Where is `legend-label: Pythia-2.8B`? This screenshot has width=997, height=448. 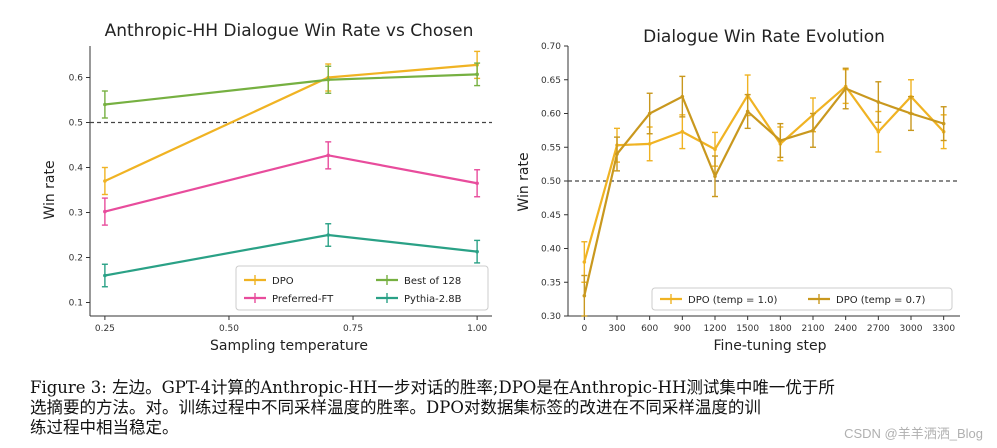 legend-label: Pythia-2.8B is located at coordinates (433, 299).